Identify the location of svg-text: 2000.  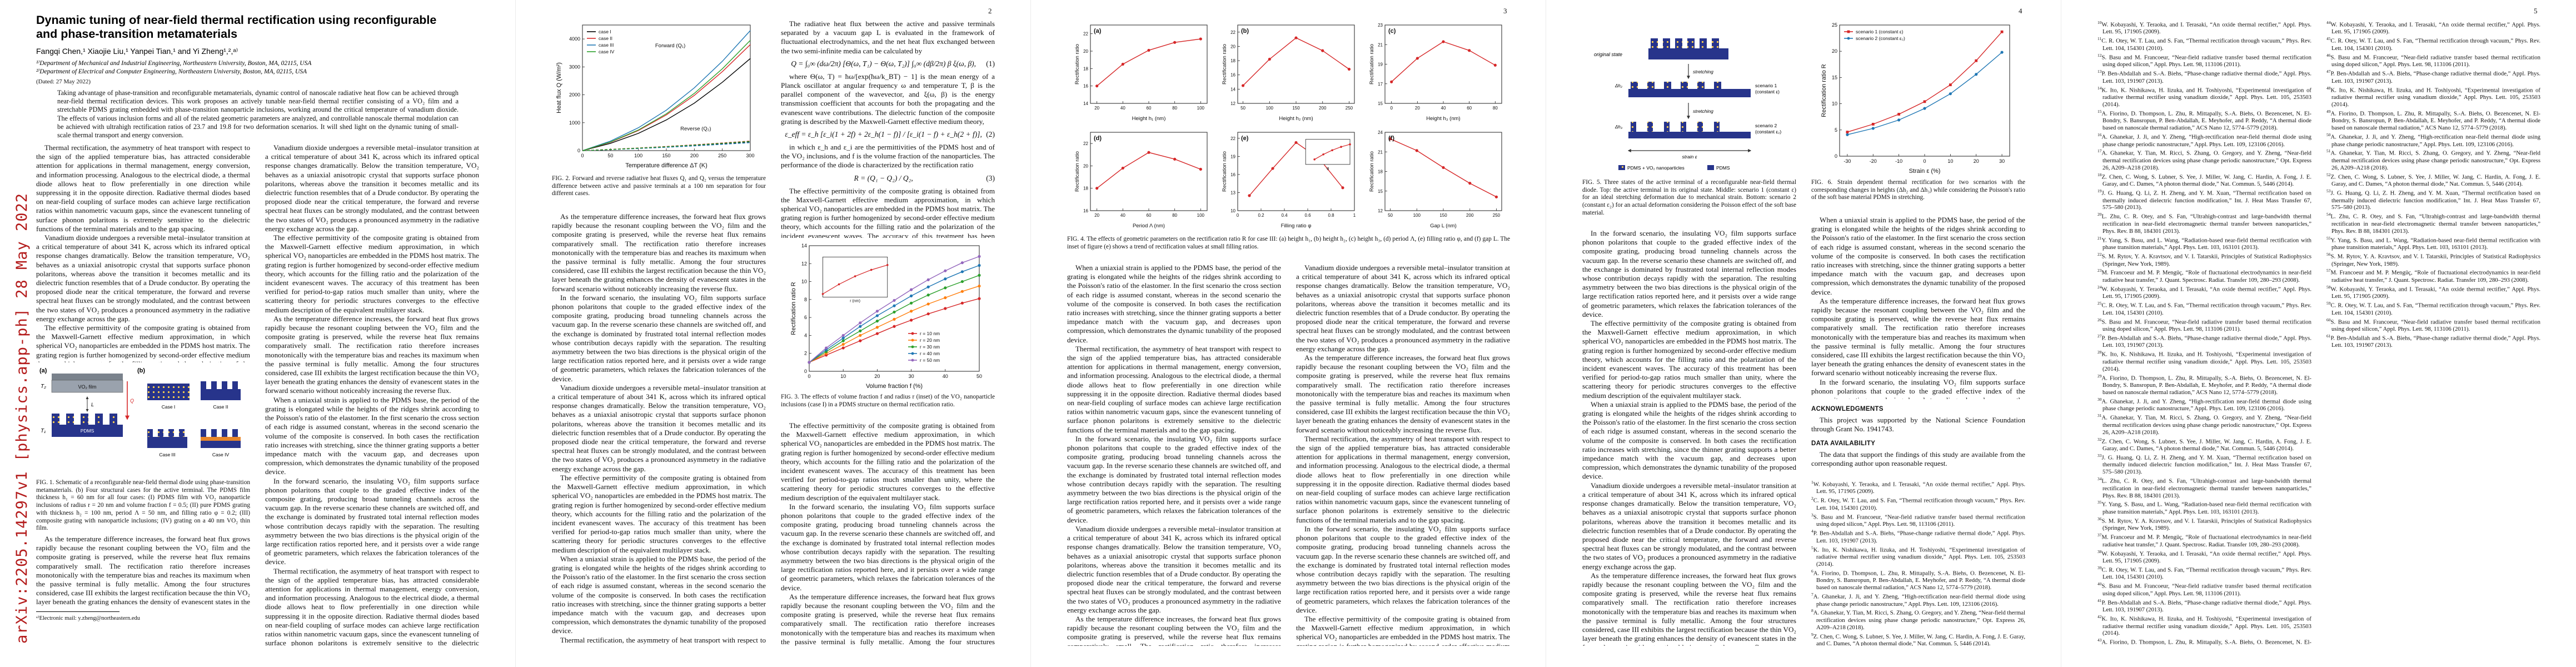
(574, 95).